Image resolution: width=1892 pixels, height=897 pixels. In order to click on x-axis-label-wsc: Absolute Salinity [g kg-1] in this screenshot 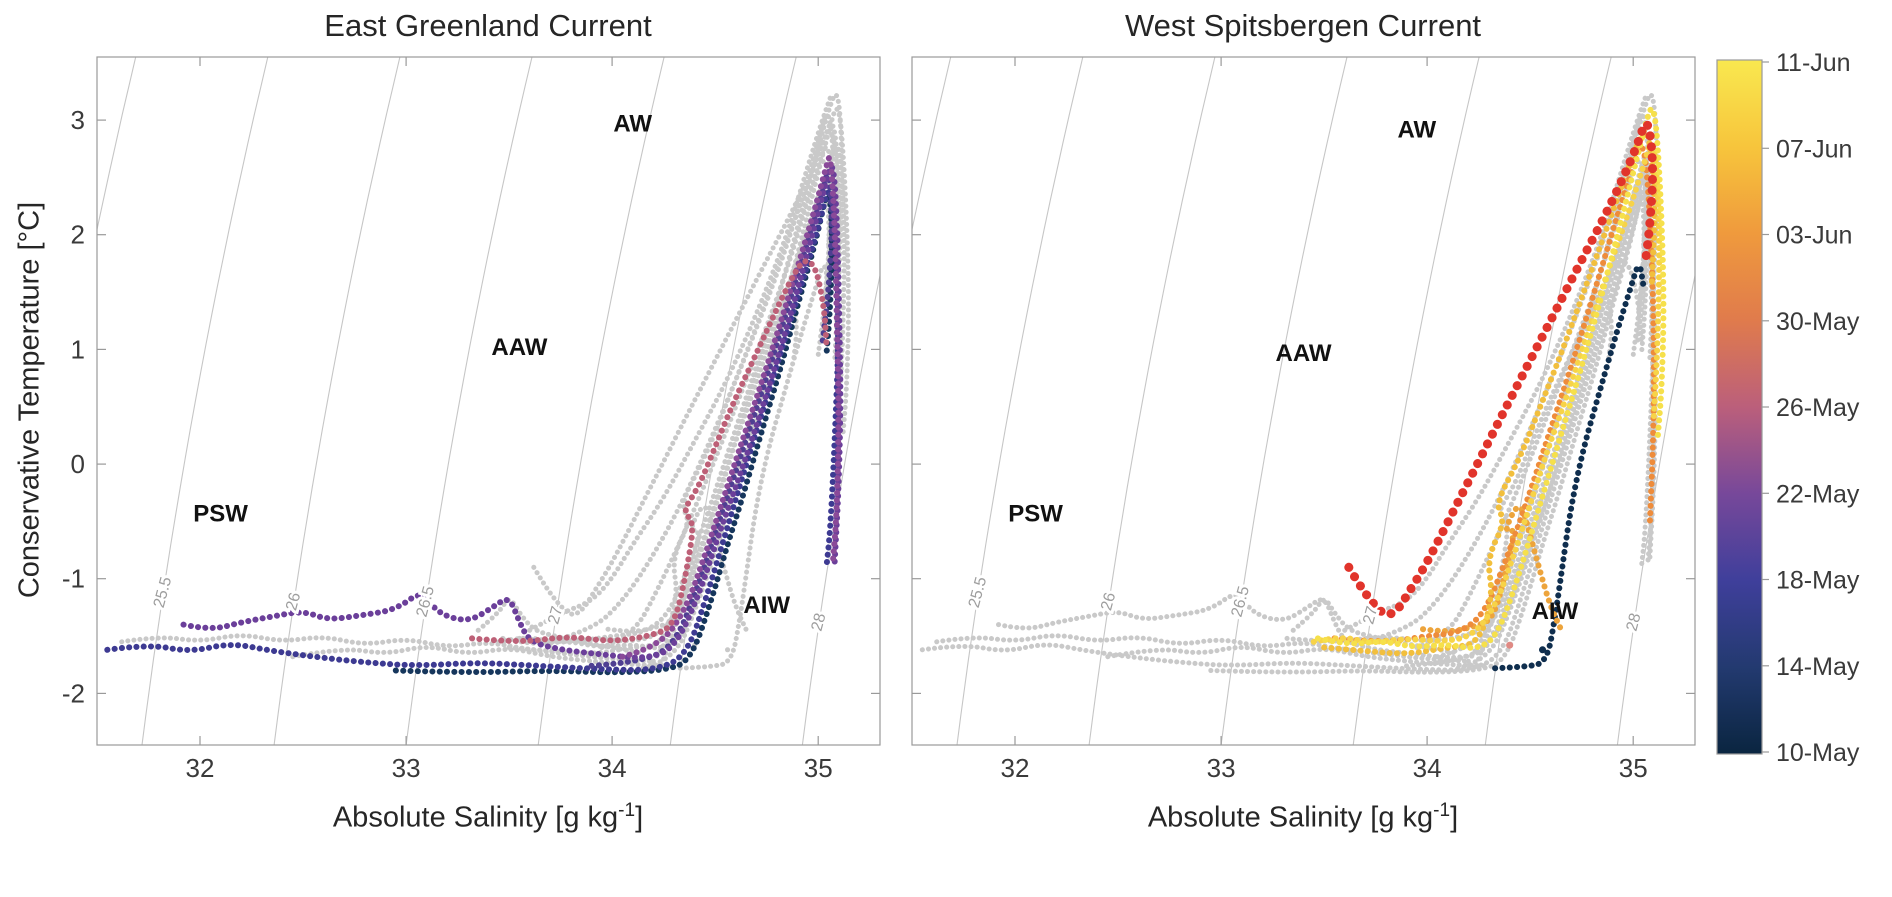, I will do `click(1303, 817)`.